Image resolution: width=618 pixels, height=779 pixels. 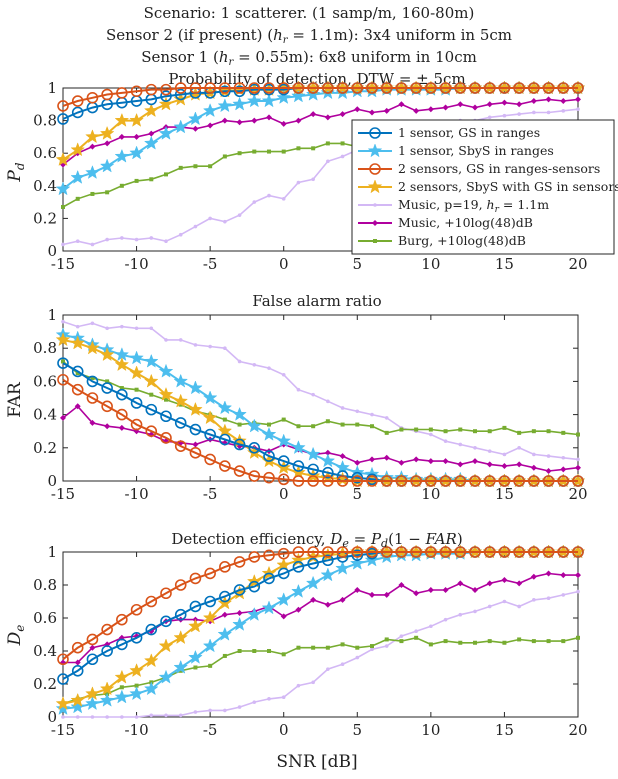 What do you see at coordinates (210, 730) in the screenshot?
I see `x-tick-label: -5` at bounding box center [210, 730].